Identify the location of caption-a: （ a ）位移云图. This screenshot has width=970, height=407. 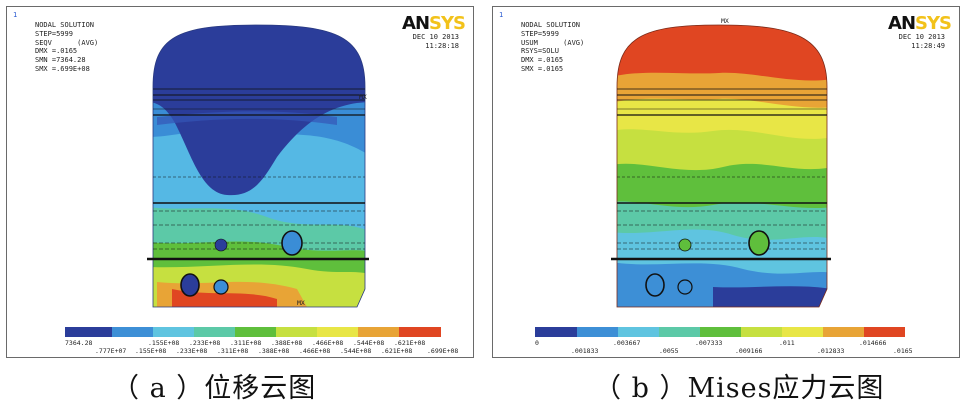
(214, 388).